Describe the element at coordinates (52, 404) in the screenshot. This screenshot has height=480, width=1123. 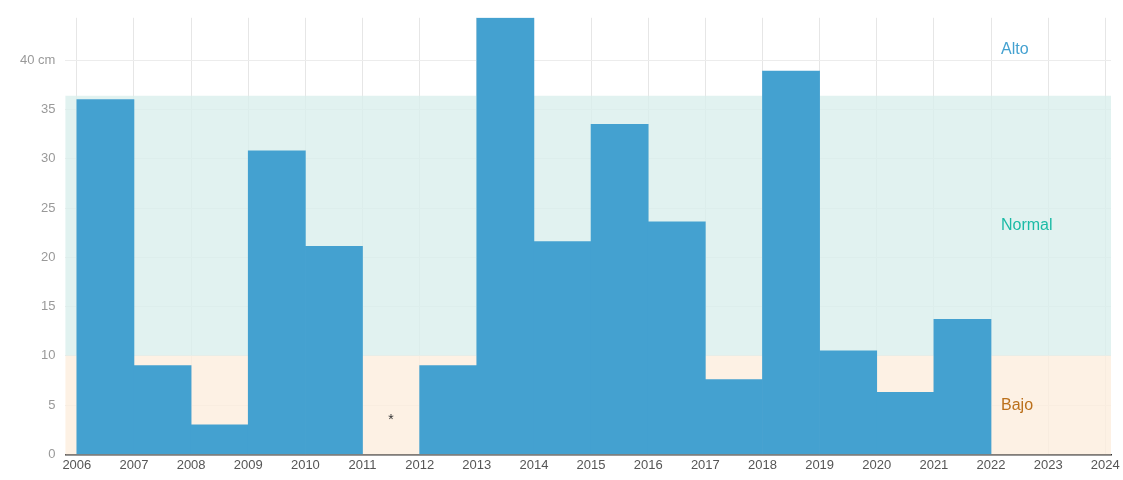
I see `y-tick-label: 5` at that location.